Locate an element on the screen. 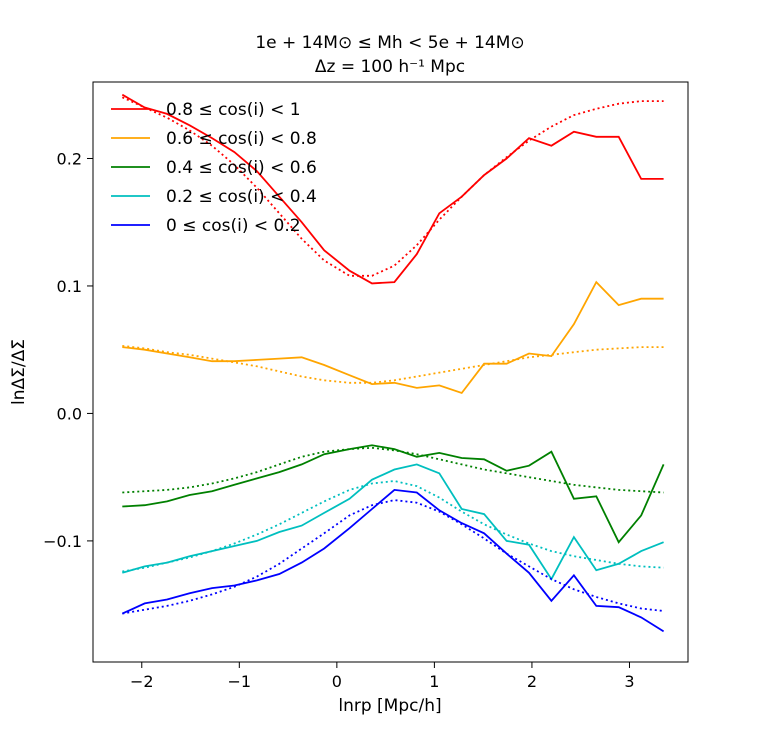  x-tick-label: 3 is located at coordinates (629, 681).